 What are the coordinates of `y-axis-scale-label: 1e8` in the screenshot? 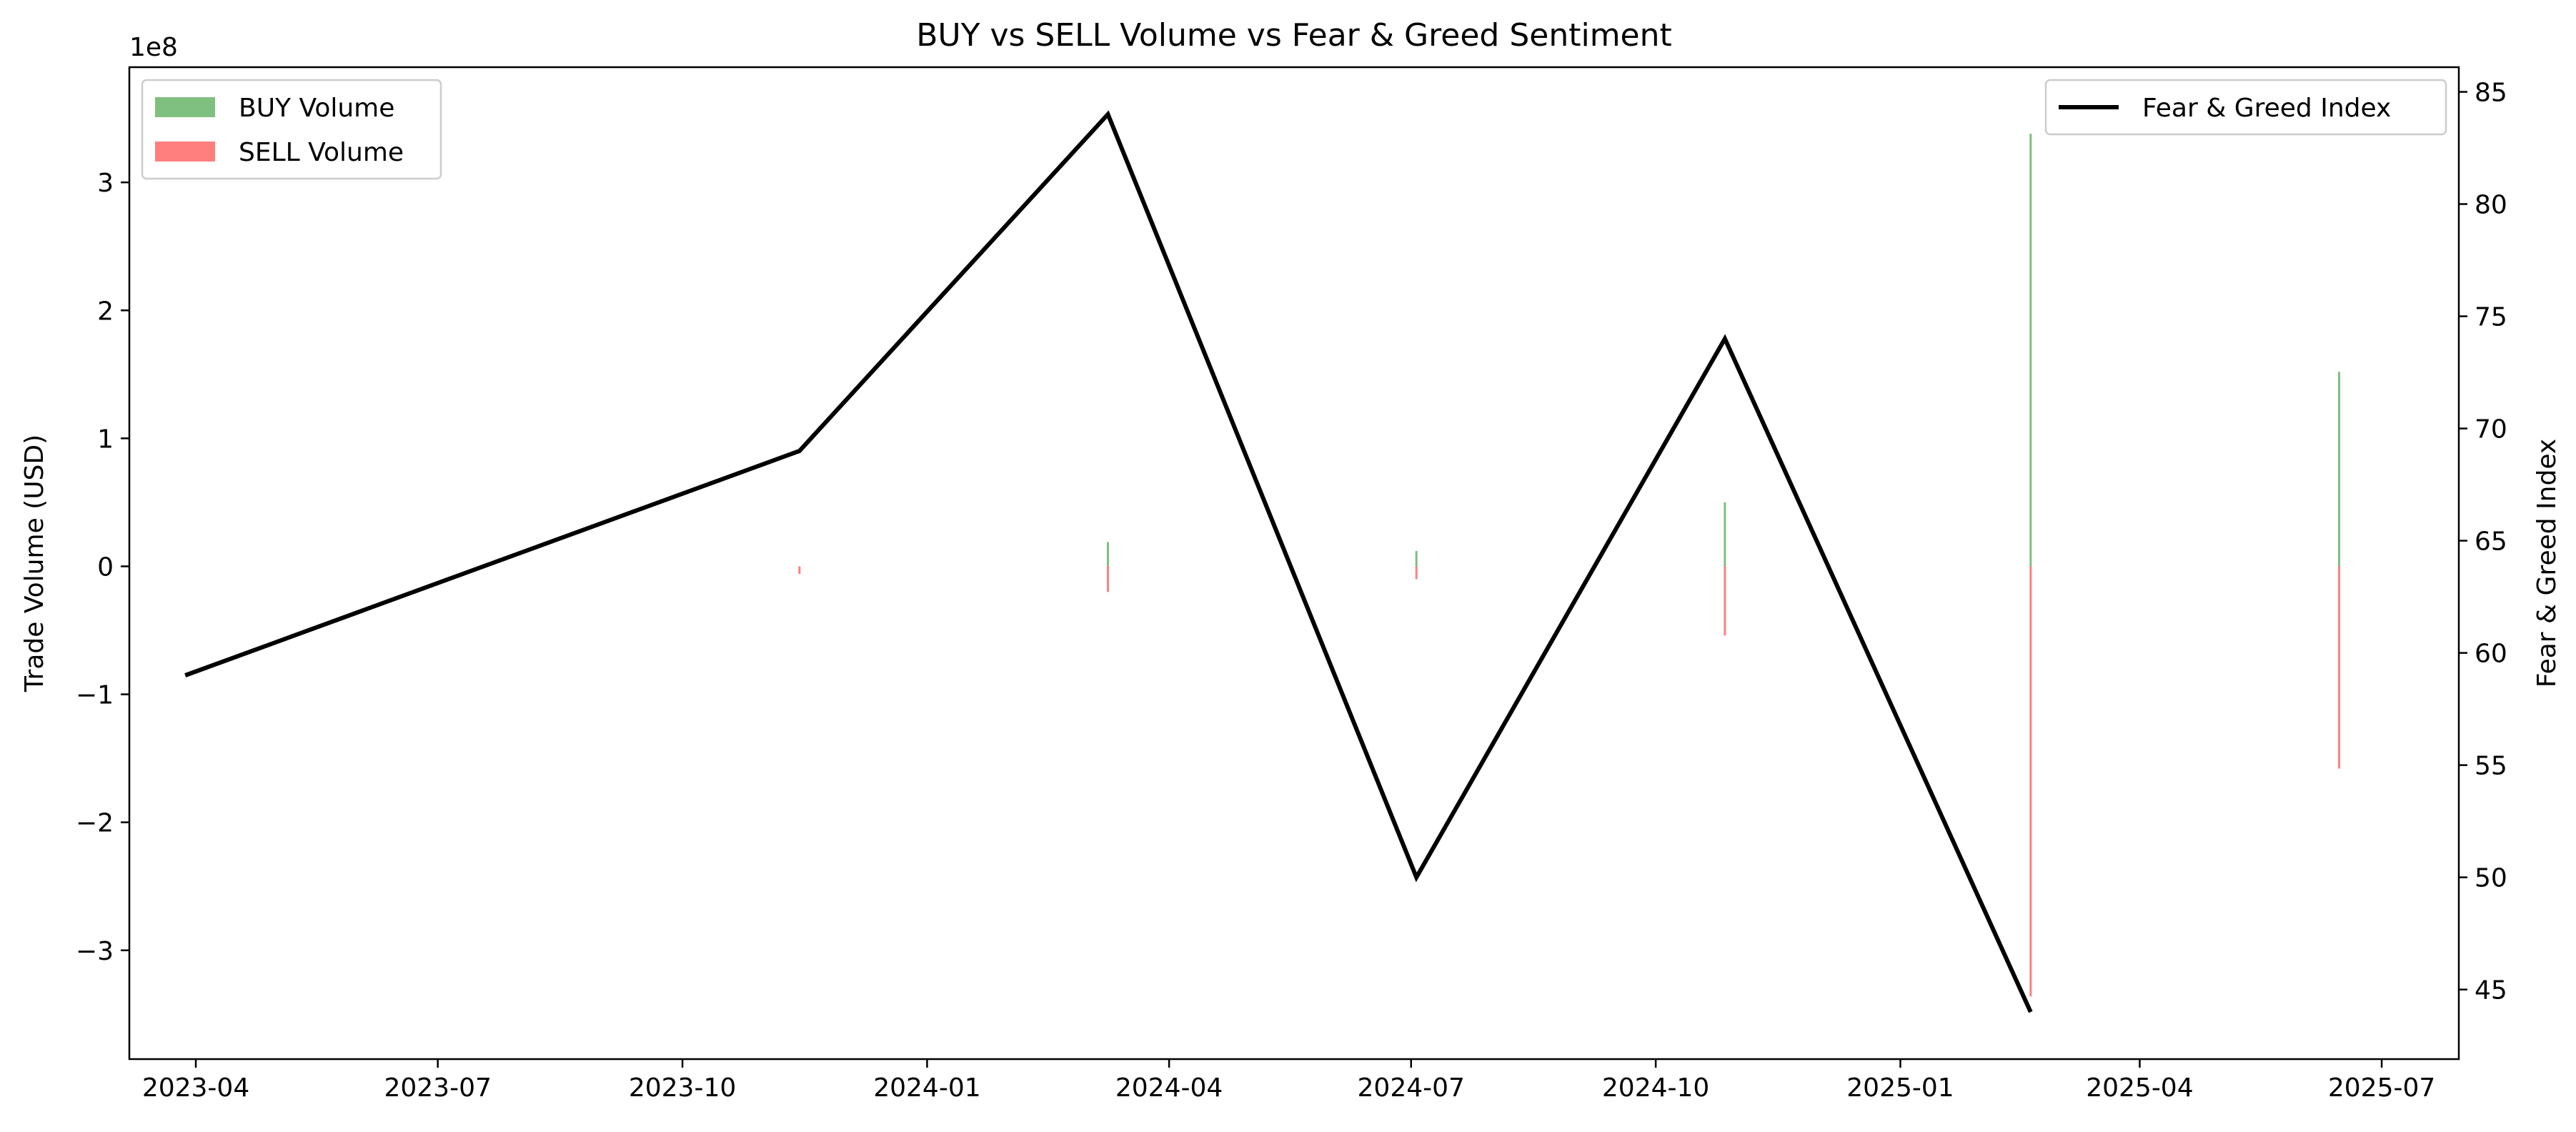 It's located at (153, 47).